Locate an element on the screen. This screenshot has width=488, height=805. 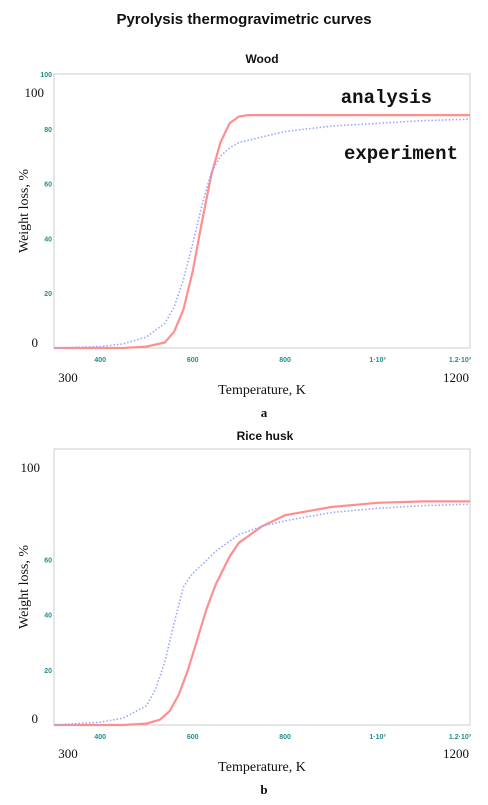
panel-wood-outer-ytick-0: 0 is located at coordinates (35, 342).